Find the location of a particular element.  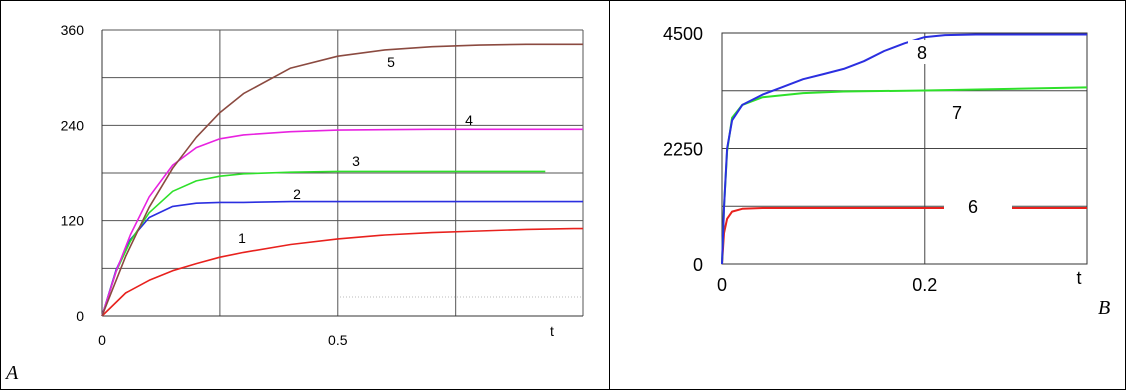

panel-label-b: B is located at coordinates (1104, 308).